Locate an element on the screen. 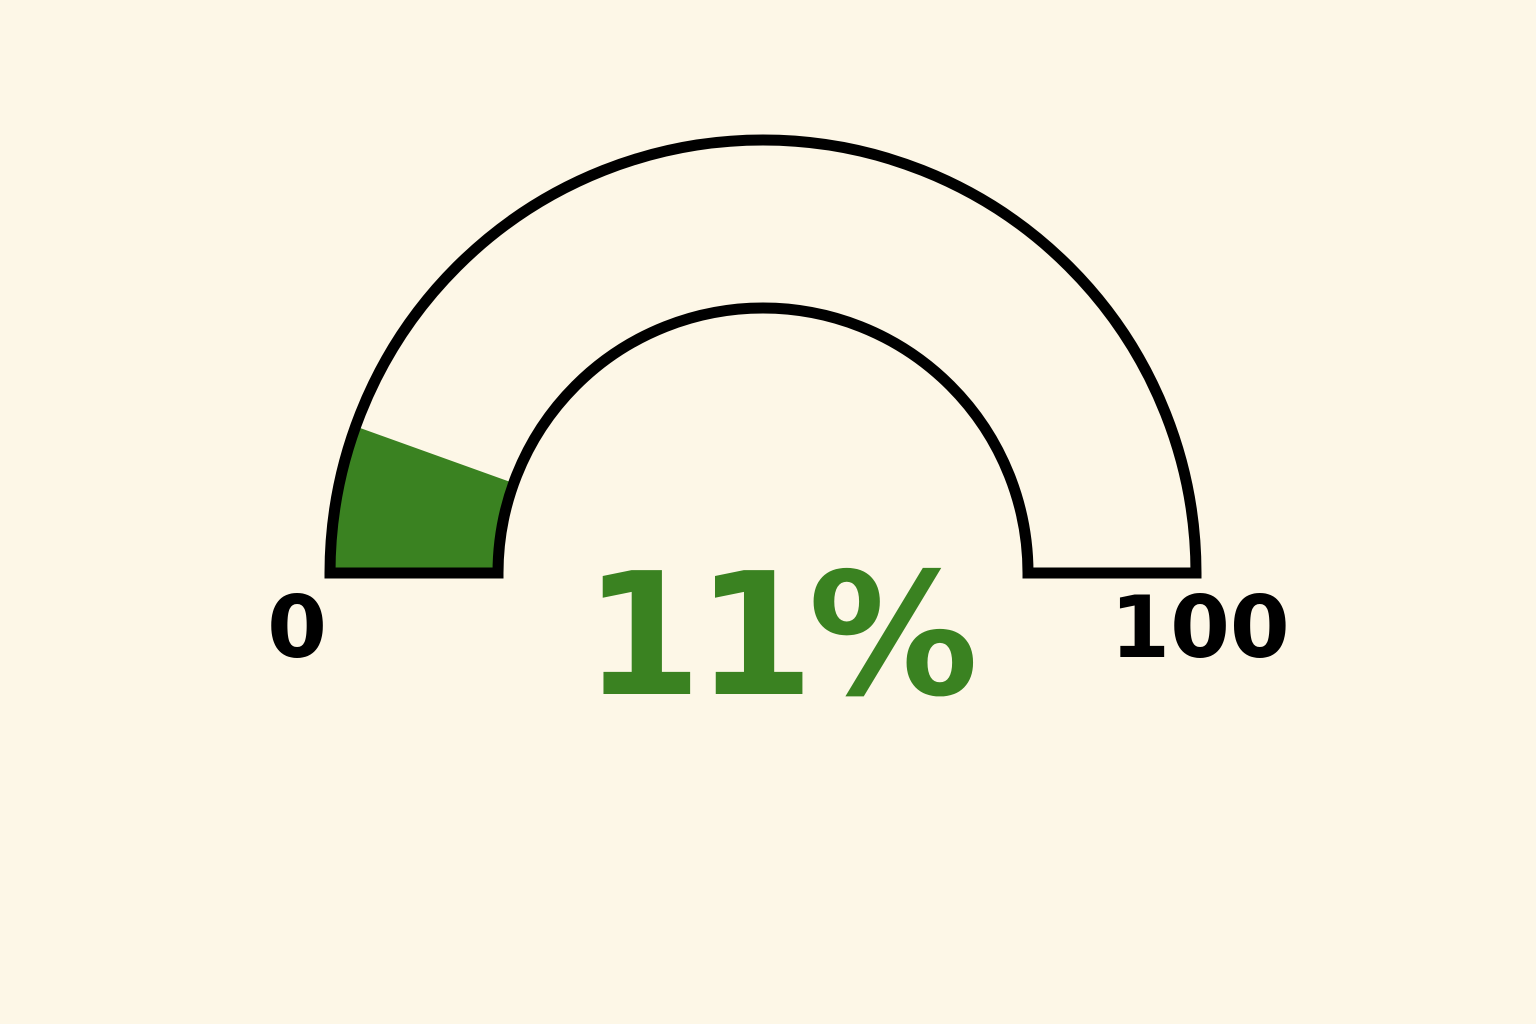 Image resolution: width=1536 pixels, height=1024 pixels. gauge-value-label: 11% is located at coordinates (779, 636).